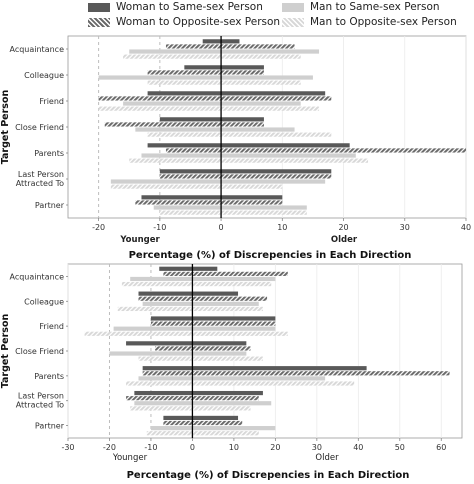 The image size is (474, 484). What do you see at coordinates (361, 7) in the screenshot?
I see `legend-item-man-same-sex: Man to Same-sex Person` at bounding box center [361, 7].